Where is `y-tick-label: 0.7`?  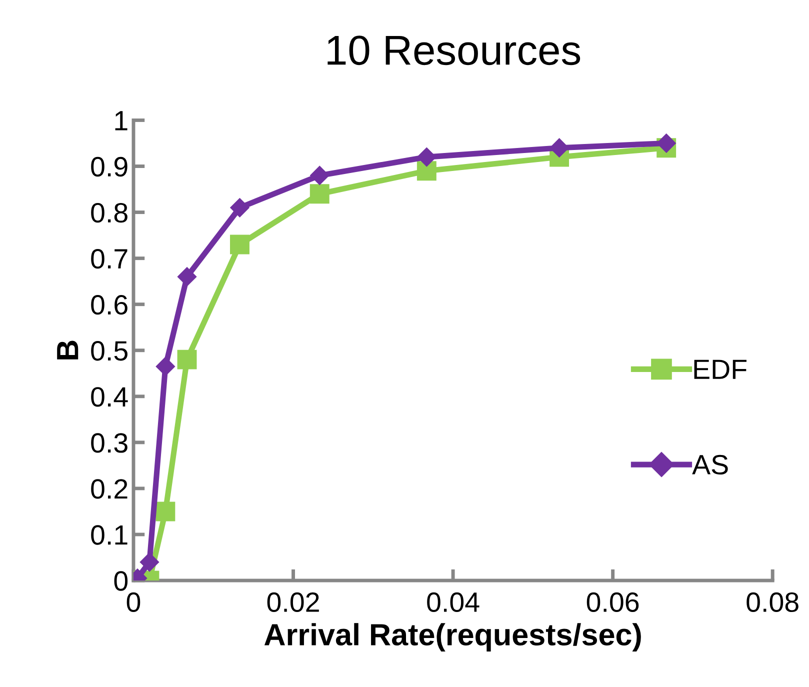 y-tick-label: 0.7 is located at coordinates (109, 258).